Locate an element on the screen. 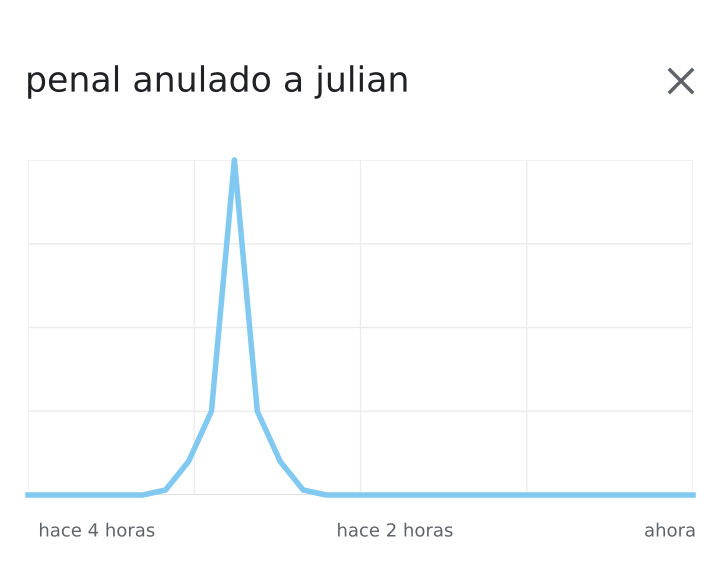 Image resolution: width=721 pixels, height=572 pixels. x-tick-label: ahora is located at coordinates (669, 529).